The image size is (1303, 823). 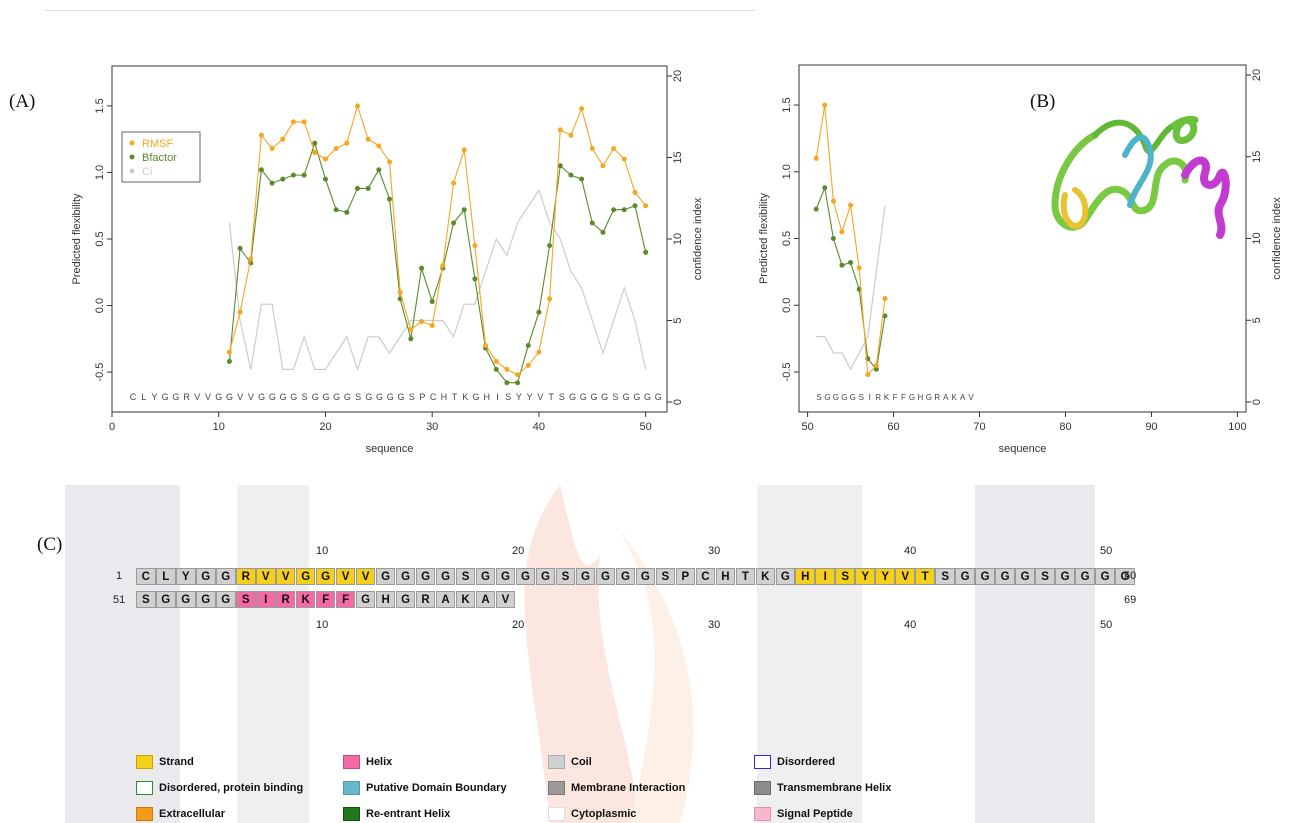 What do you see at coordinates (787, 238) in the screenshot?
I see `y-tick-label: 0.5` at bounding box center [787, 238].